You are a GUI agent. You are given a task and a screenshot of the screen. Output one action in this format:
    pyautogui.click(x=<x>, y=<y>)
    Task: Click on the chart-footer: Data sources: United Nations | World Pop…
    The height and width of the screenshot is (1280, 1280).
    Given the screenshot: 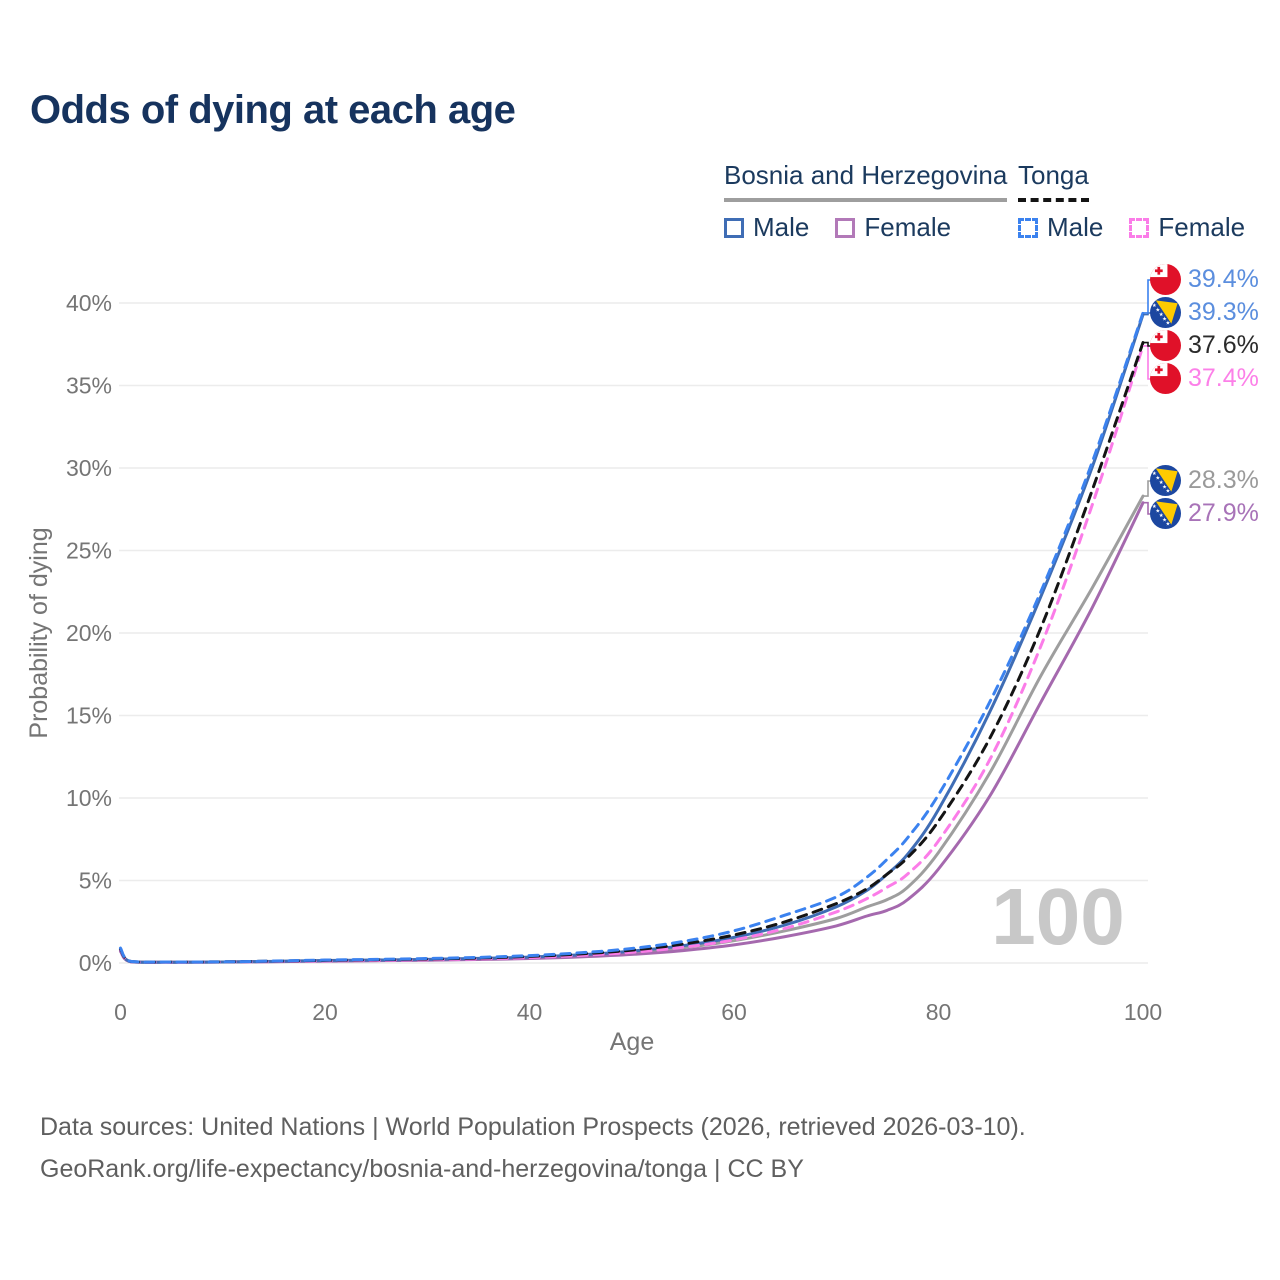 What is the action you would take?
    pyautogui.click(x=533, y=1148)
    